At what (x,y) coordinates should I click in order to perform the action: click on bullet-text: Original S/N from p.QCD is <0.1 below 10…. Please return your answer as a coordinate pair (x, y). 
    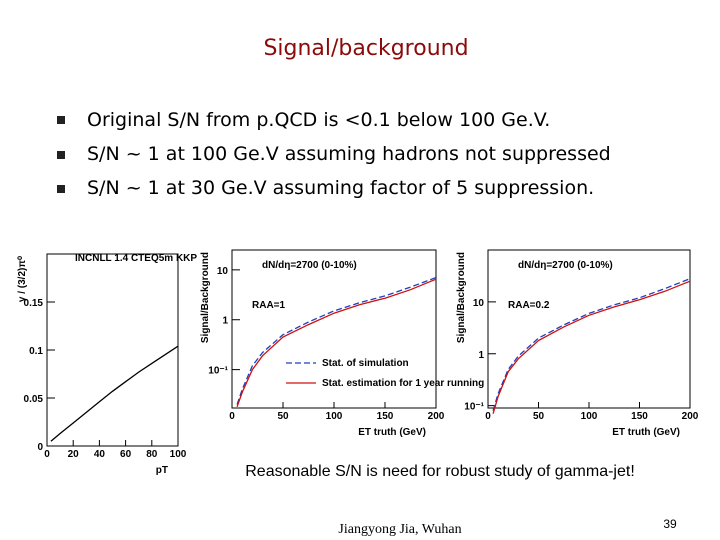
    Looking at the image, I should click on (318, 120).